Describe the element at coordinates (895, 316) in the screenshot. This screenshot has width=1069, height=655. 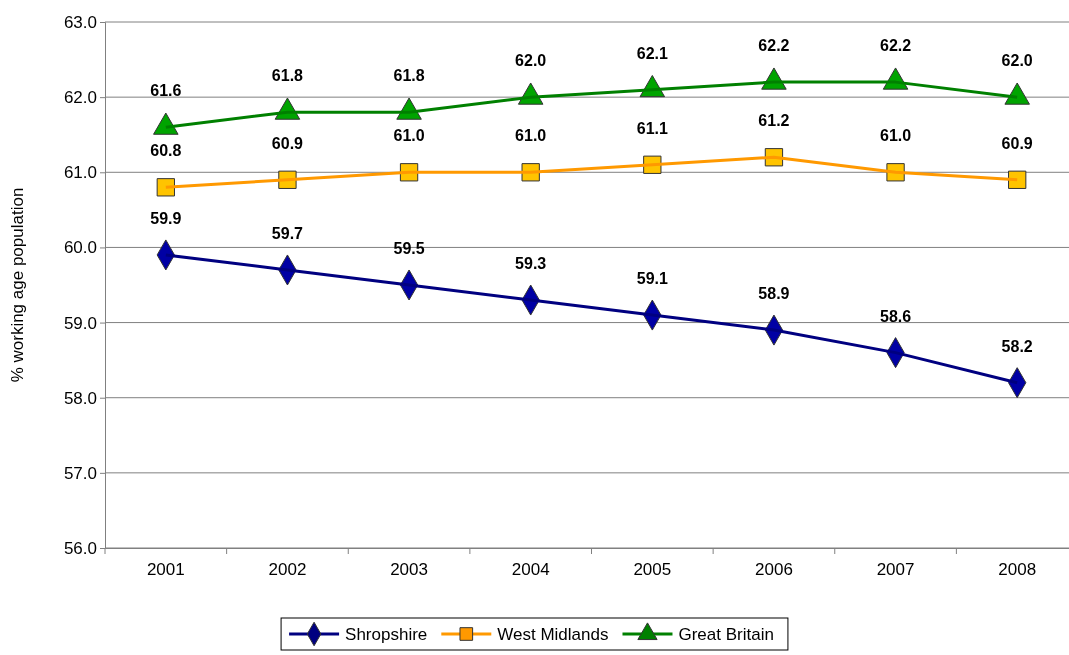
I see `data-label: 58.6` at that location.